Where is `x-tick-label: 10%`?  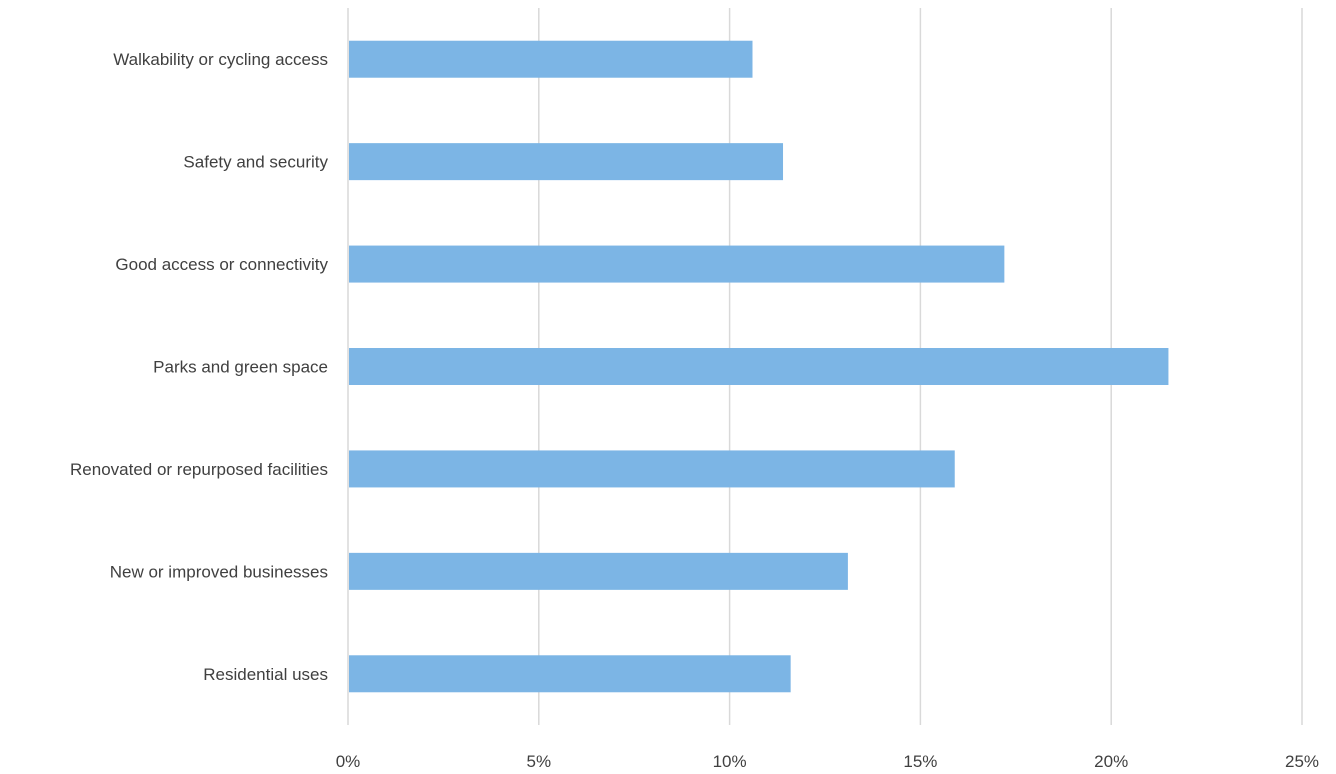
x-tick-label: 10% is located at coordinates (730, 760).